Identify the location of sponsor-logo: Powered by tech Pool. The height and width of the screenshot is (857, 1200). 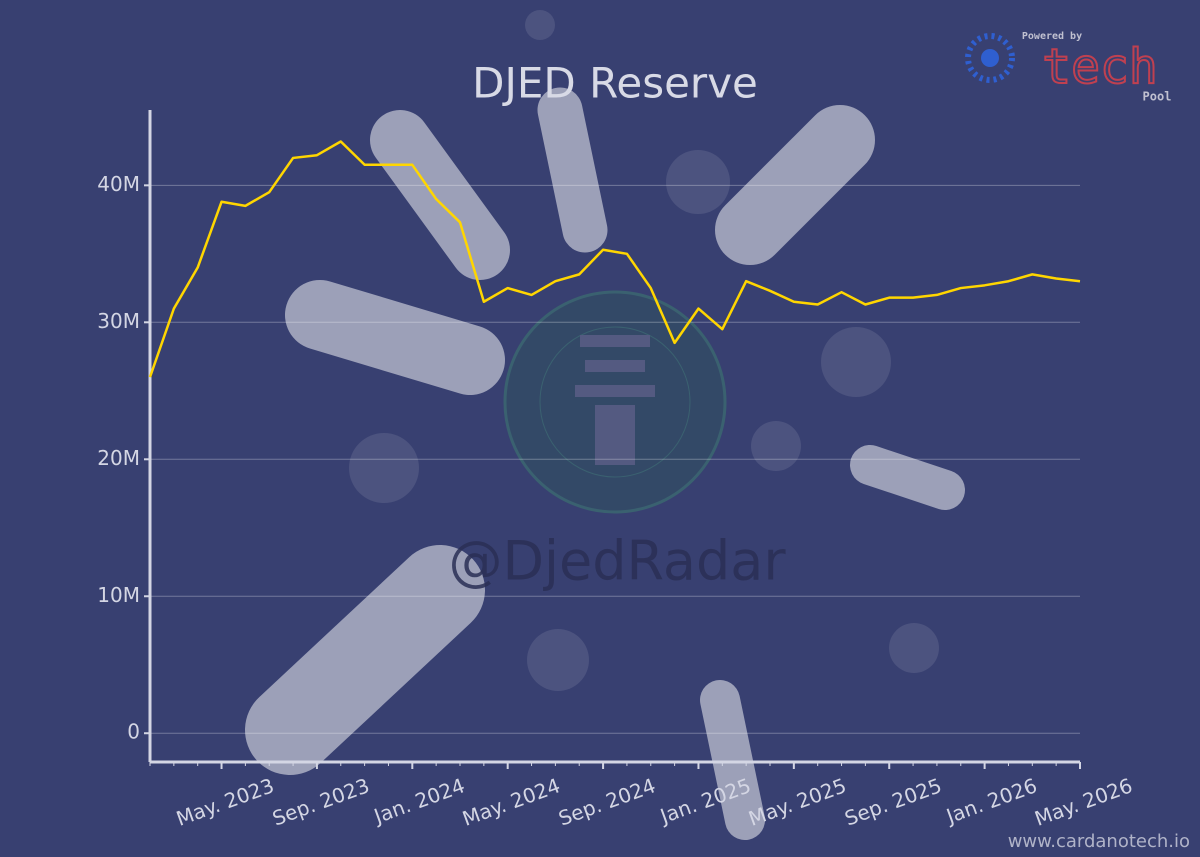
(1068, 67).